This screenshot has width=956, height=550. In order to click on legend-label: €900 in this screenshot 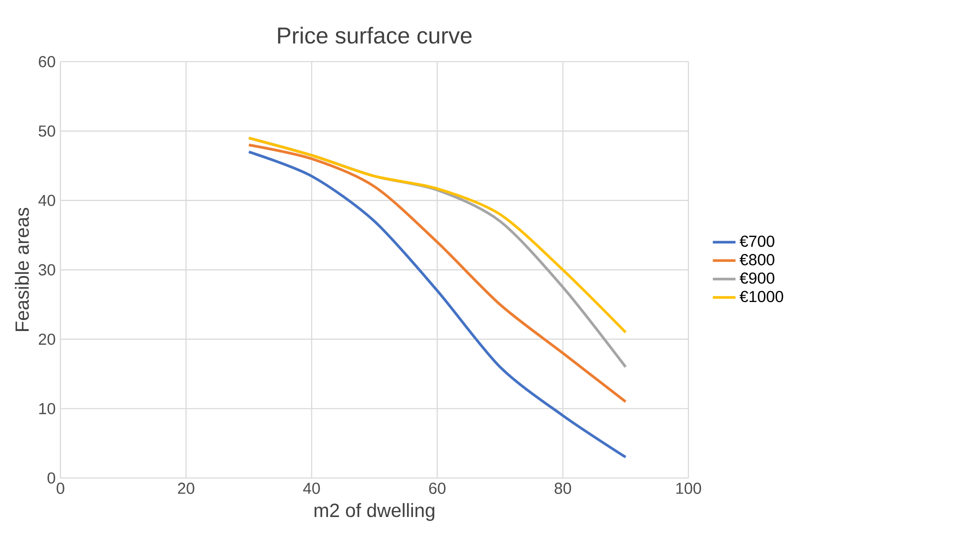, I will do `click(757, 278)`.